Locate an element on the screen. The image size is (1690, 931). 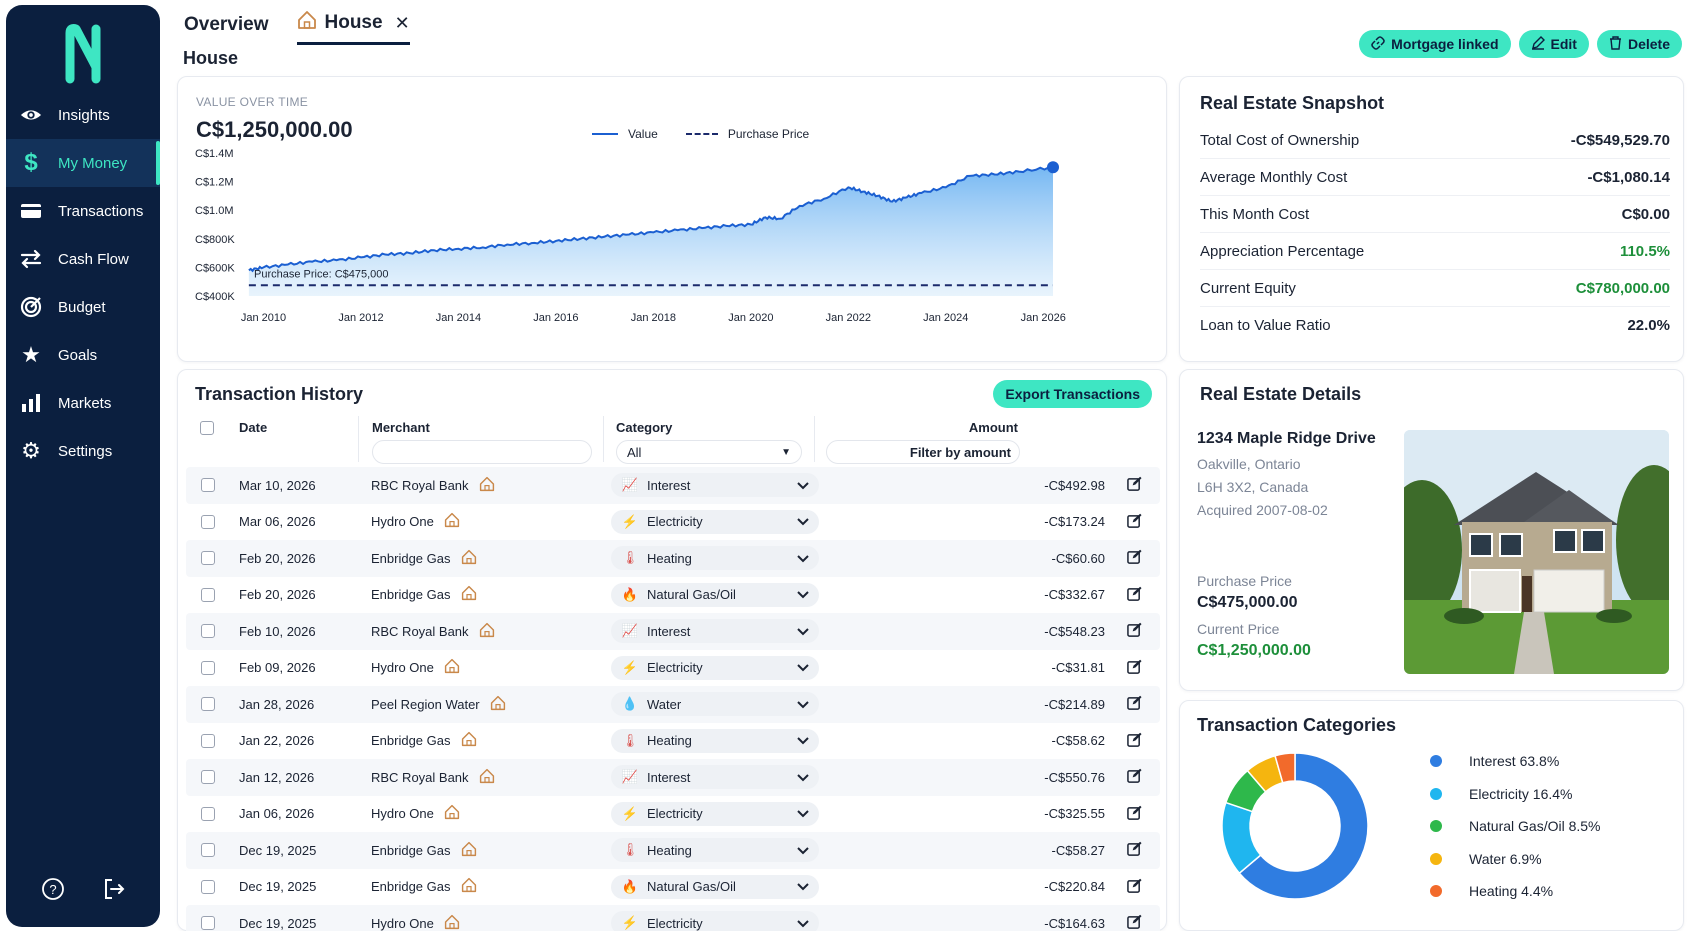
sidebar-item-my-money: $ My Money is located at coordinates (83, 163).